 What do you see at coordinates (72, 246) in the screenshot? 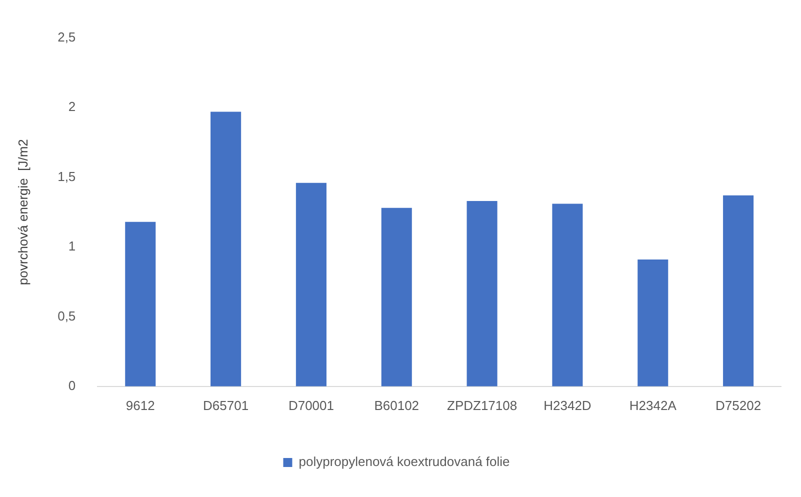
I see `y-tick-label: 1` at bounding box center [72, 246].